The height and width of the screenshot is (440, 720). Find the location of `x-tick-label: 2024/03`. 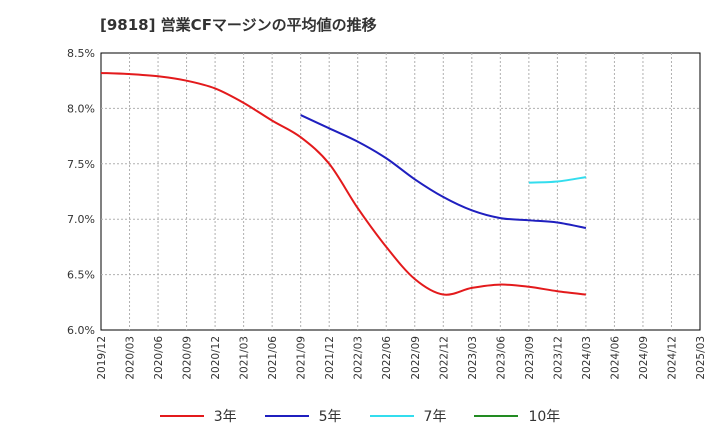

x-tick-label: 2024/03 is located at coordinates (587, 358).